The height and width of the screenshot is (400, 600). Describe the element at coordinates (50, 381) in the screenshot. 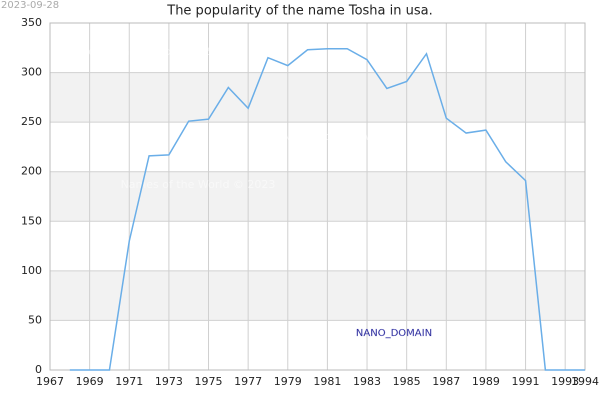

I see `x-tick-label: 1967` at that location.